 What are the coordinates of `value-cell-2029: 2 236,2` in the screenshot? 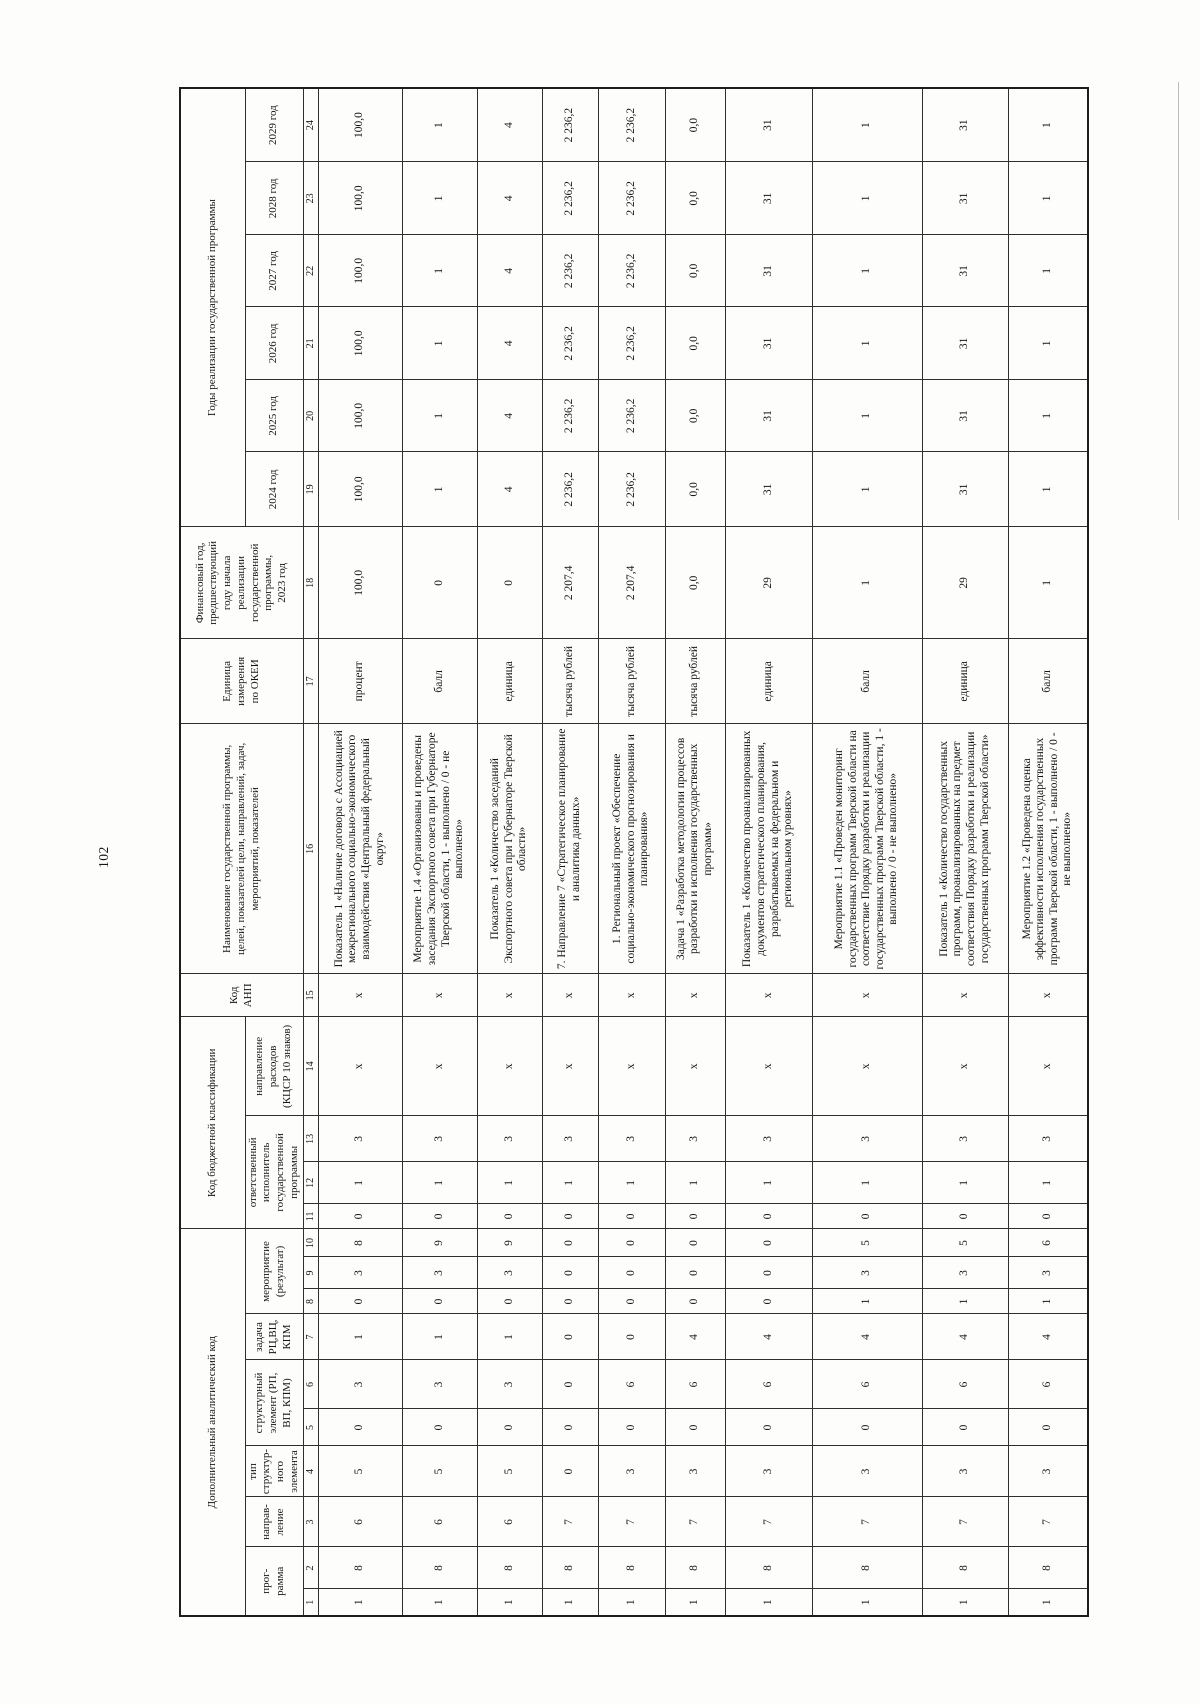 It's located at (570, 124).